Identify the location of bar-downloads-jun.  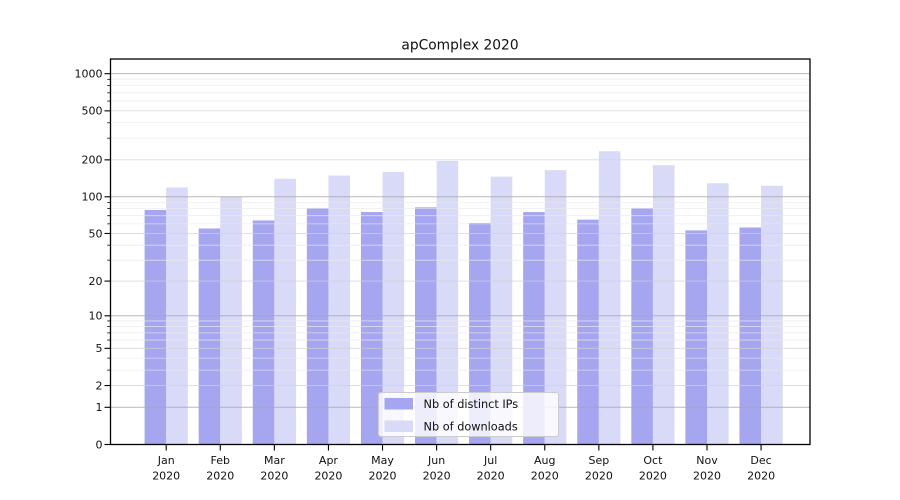
(447, 302).